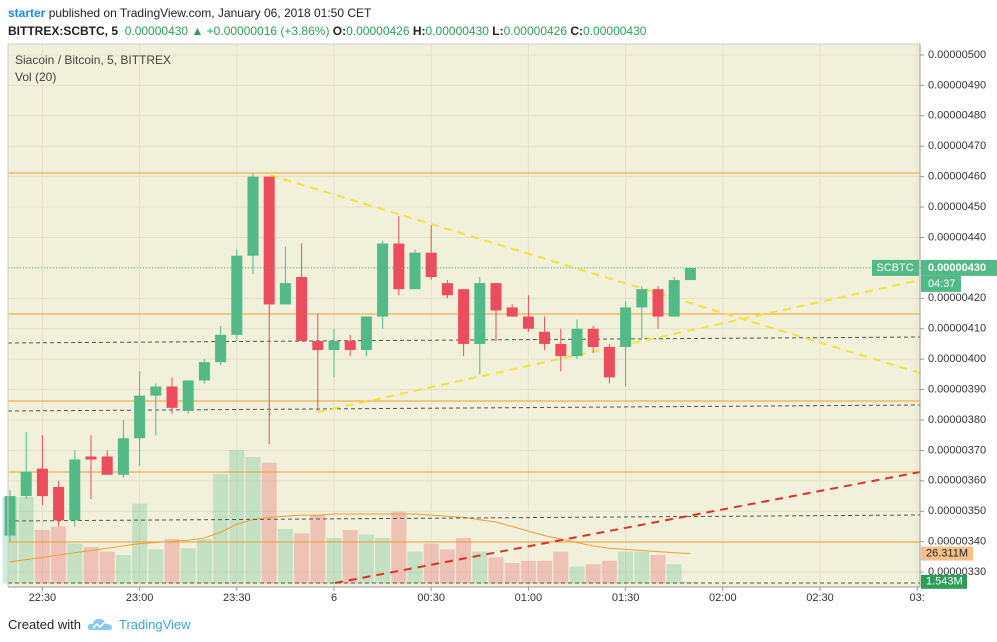 Image resolution: width=997 pixels, height=642 pixels. I want to click on footer-text: Created with, so click(44, 624).